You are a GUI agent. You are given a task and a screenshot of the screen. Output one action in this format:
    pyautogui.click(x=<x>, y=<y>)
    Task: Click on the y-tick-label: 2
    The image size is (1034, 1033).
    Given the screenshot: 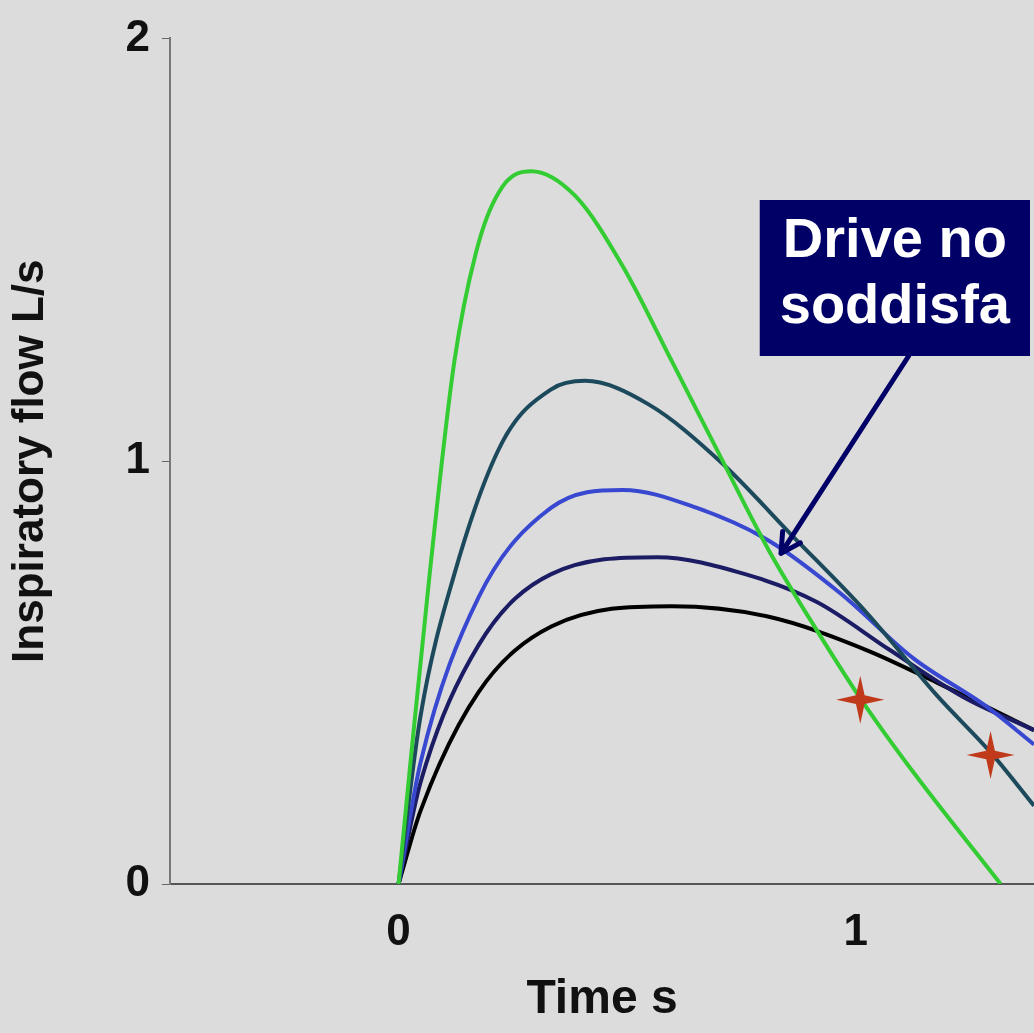 What is the action you would take?
    pyautogui.click(x=137, y=35)
    